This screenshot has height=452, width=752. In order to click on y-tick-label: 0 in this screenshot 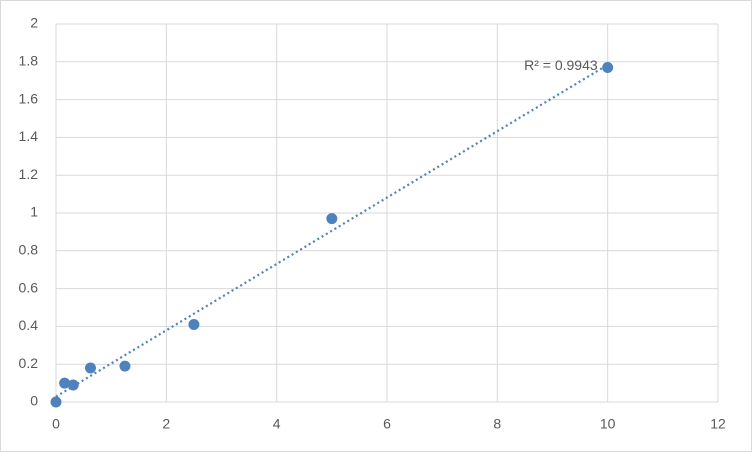, I will do `click(34, 401)`.